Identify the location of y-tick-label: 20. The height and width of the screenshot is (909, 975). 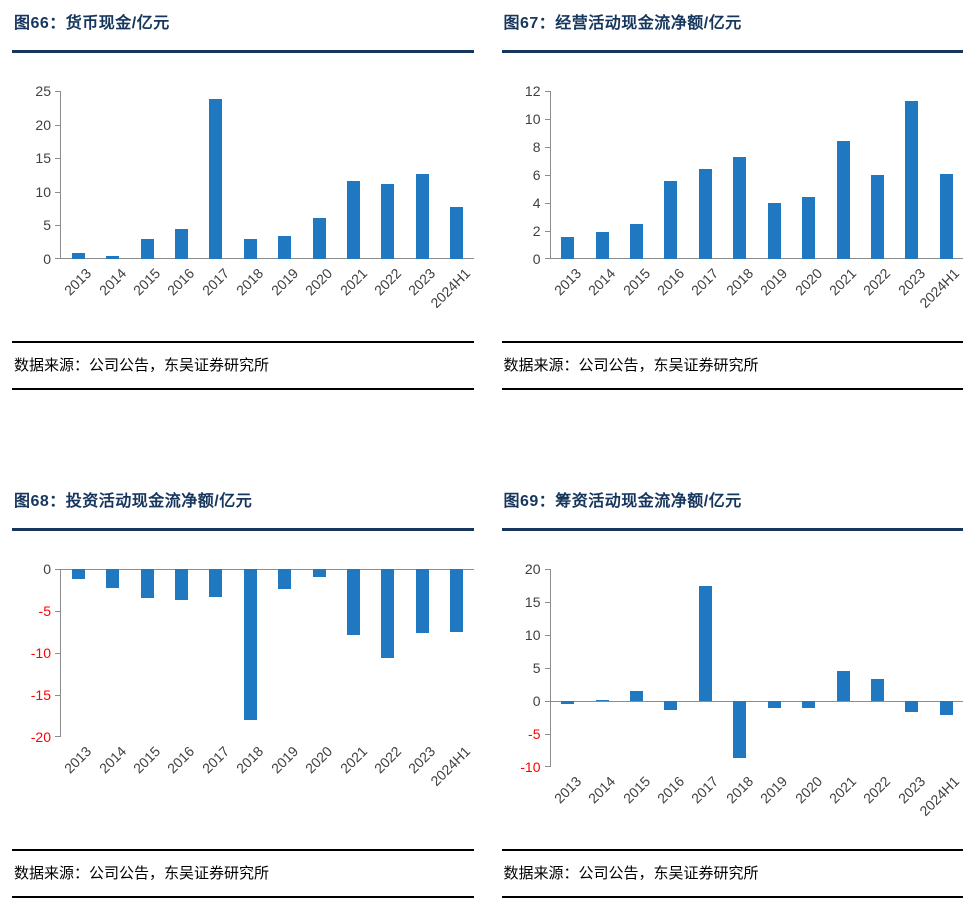
(43, 124).